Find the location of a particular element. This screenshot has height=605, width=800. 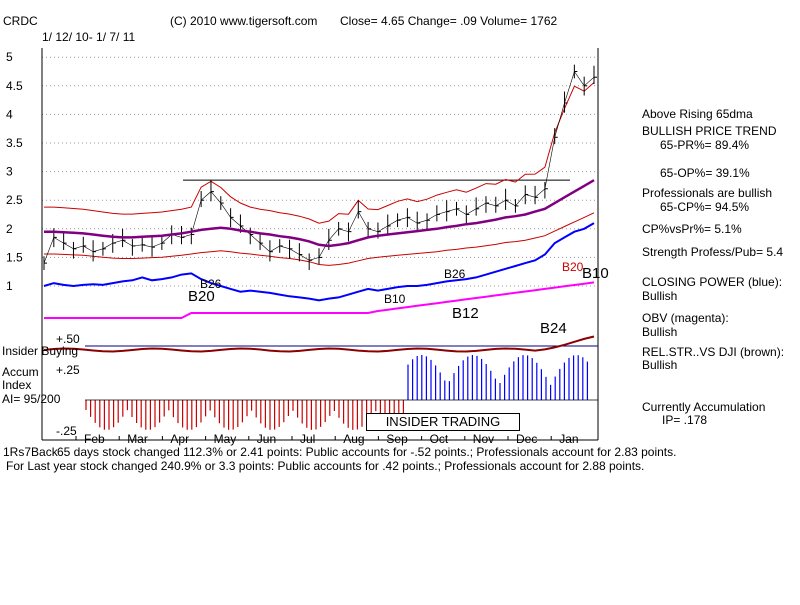

x-tick-label: Apr is located at coordinates (179, 439).